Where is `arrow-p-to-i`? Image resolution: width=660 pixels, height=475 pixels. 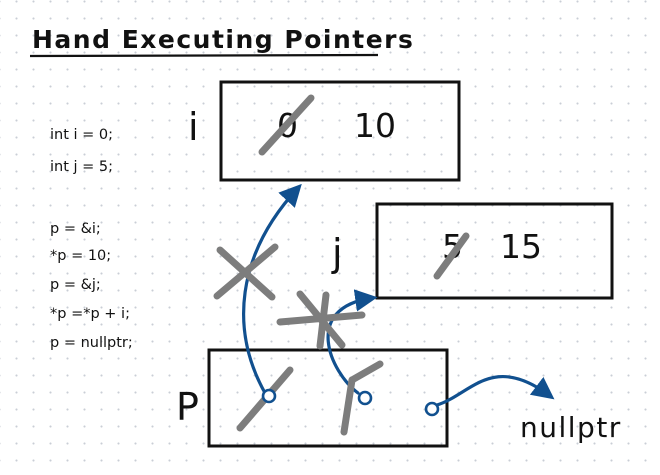
arrow-p-to-i is located at coordinates (271, 290).